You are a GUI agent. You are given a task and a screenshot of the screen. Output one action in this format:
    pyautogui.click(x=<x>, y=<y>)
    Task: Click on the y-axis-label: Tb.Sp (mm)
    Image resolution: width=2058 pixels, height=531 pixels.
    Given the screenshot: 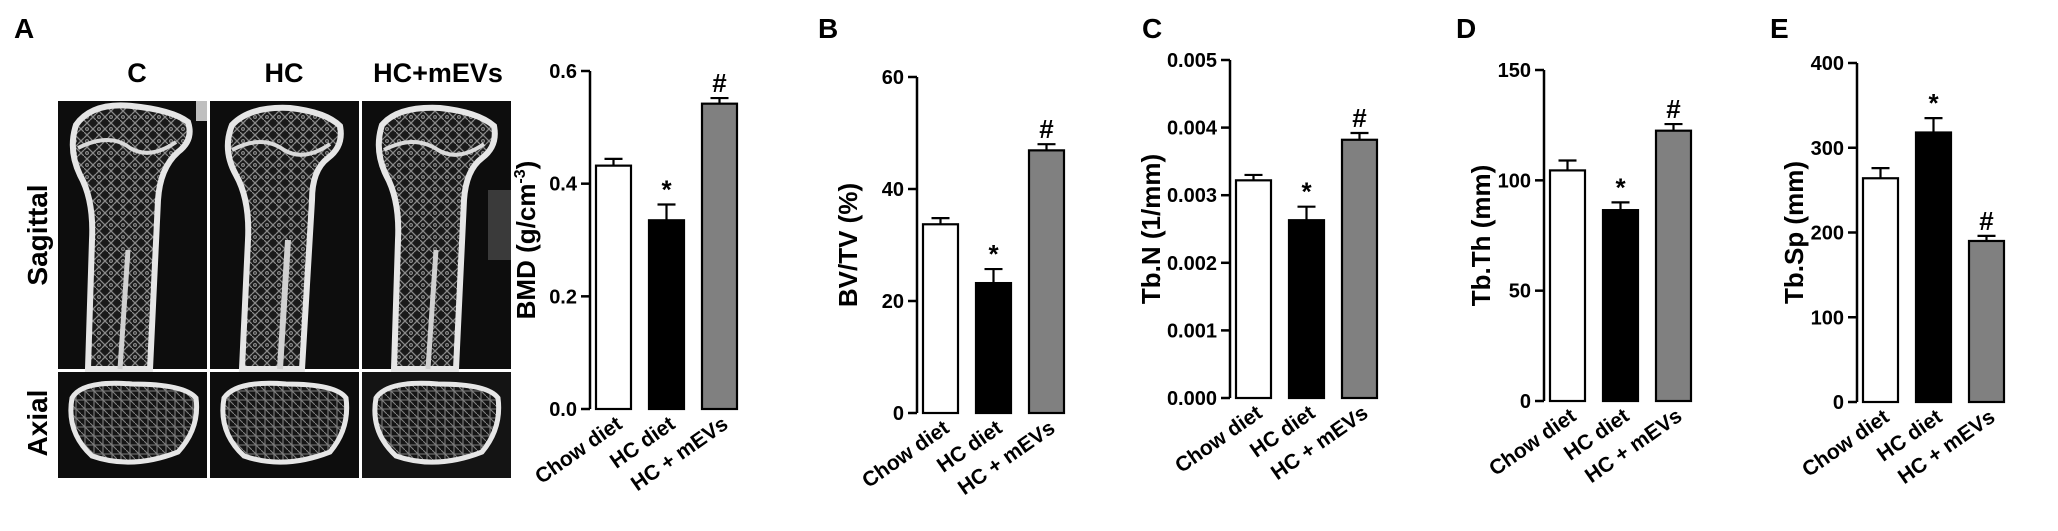 What is the action you would take?
    pyautogui.click(x=1794, y=232)
    